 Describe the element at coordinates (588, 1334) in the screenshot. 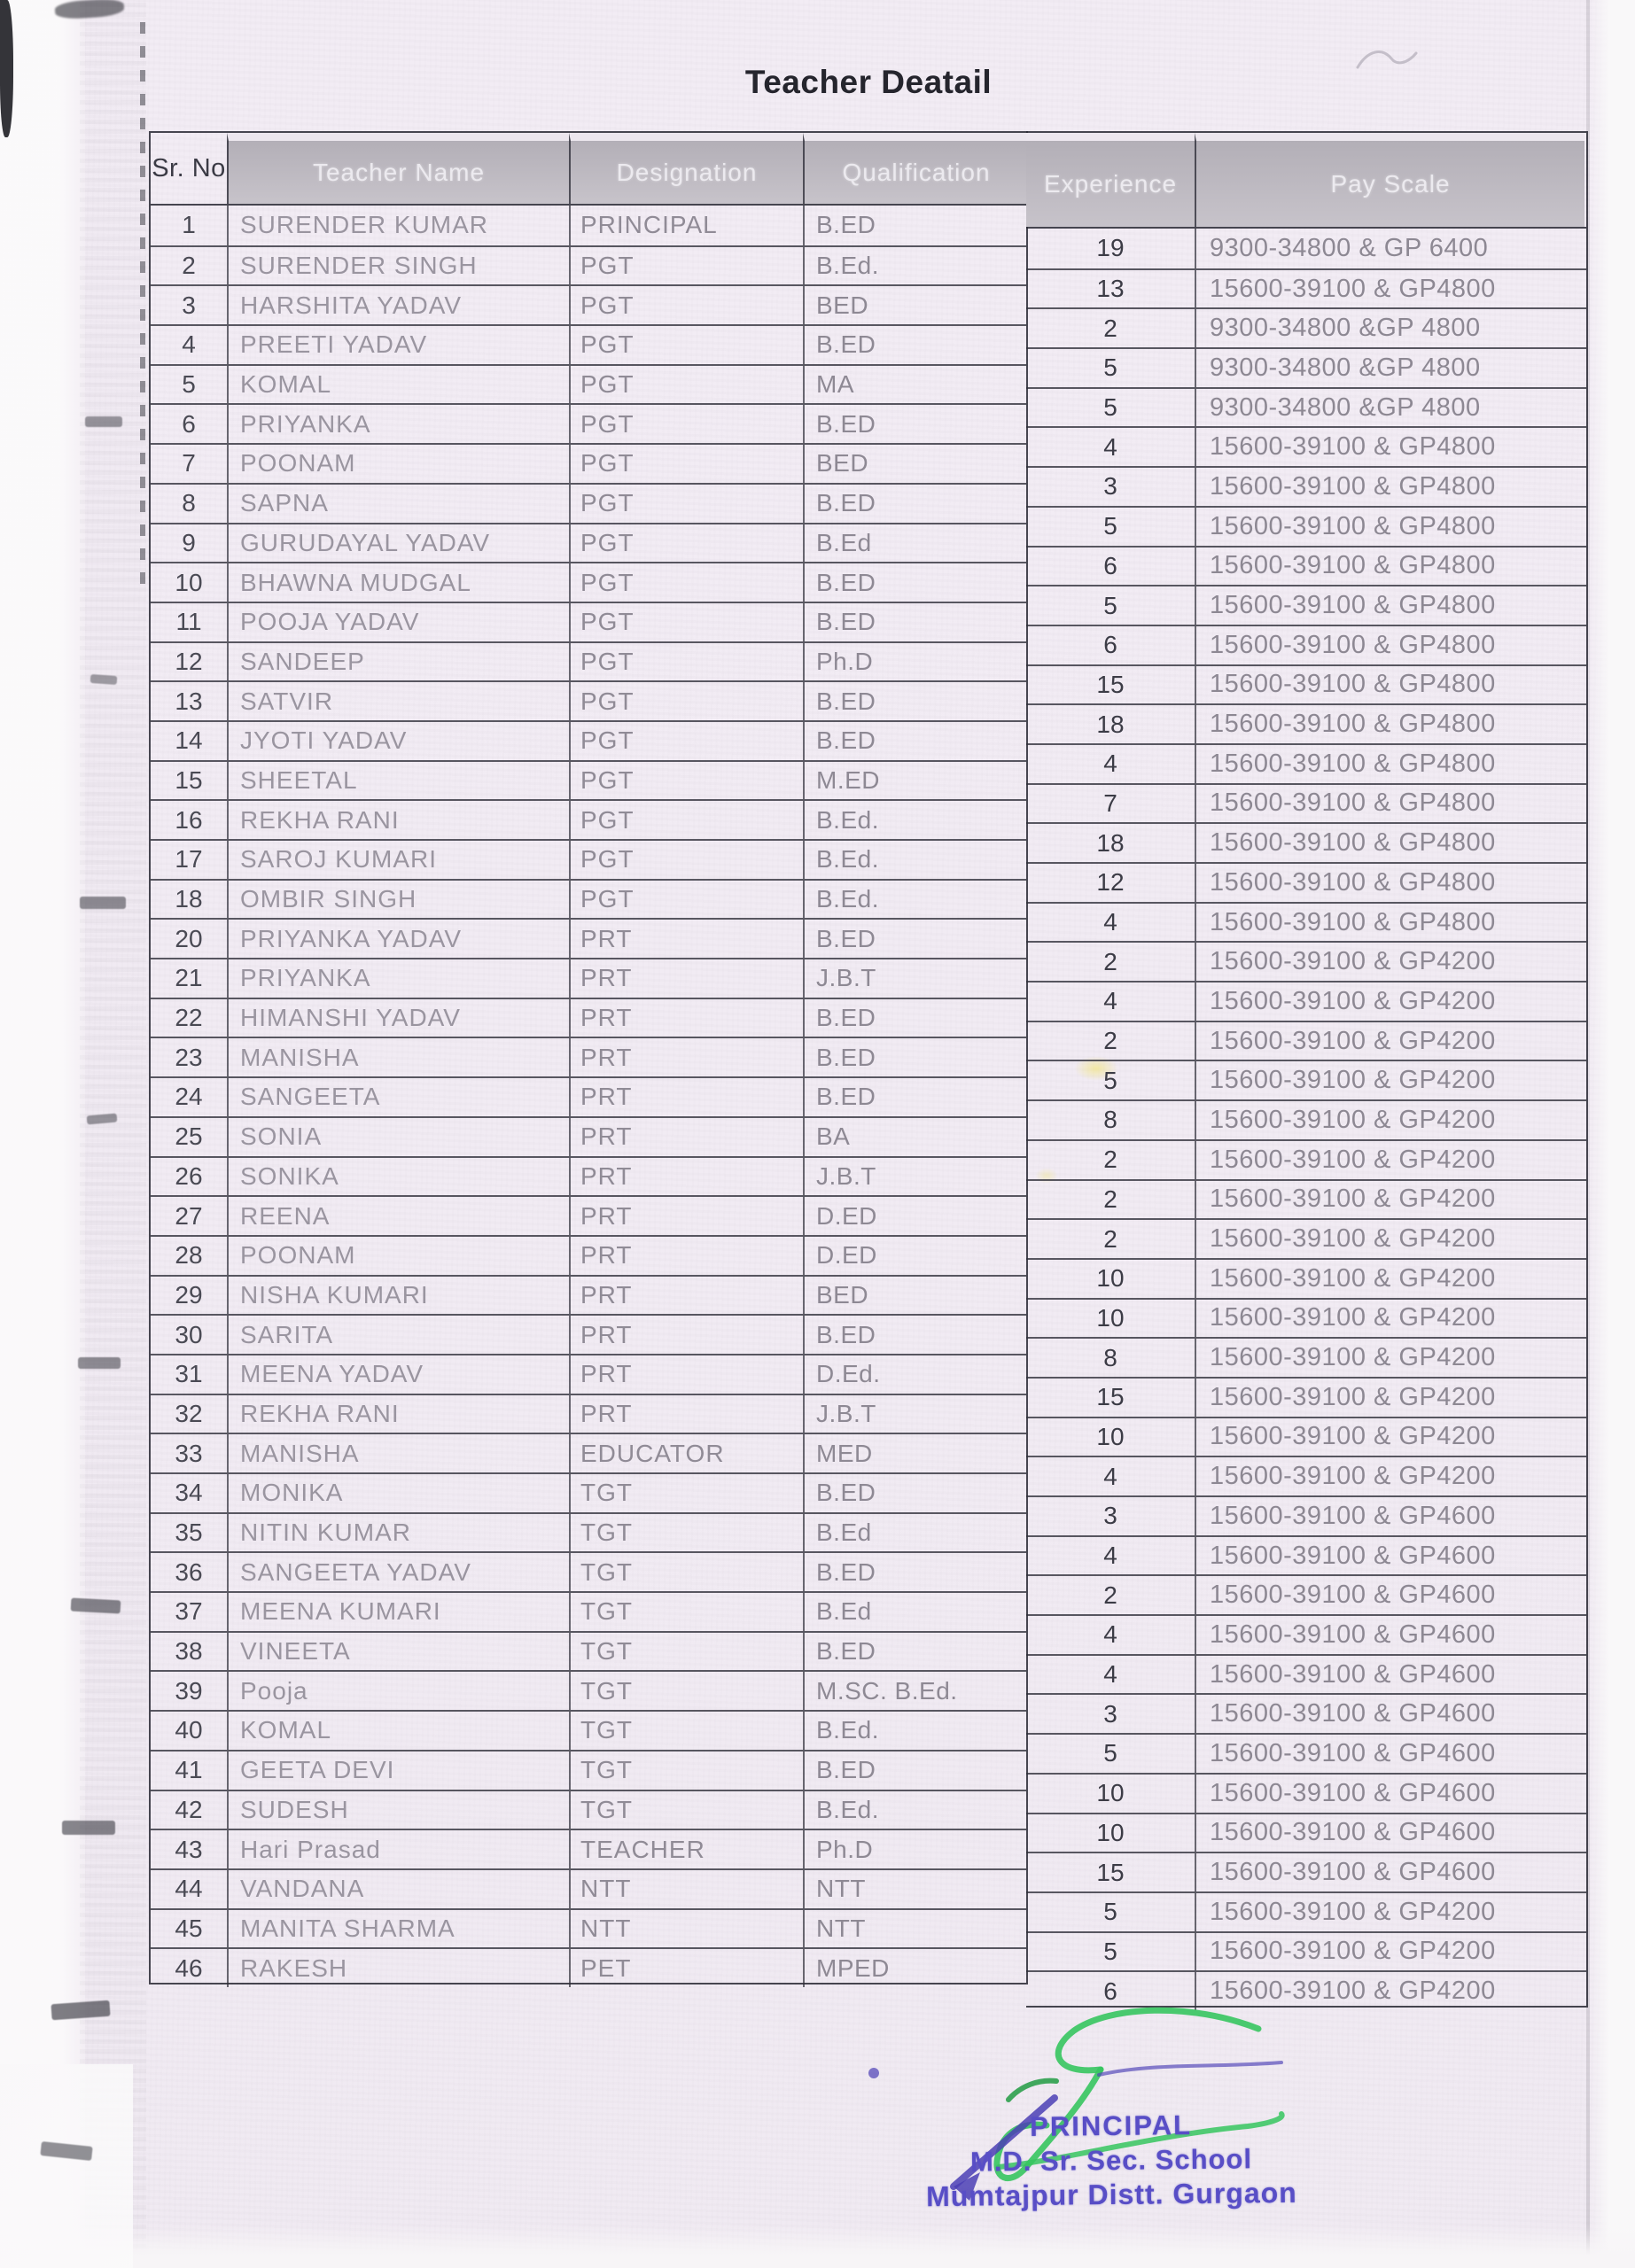

I see `table-row: 30 SARITA PRT B.ED` at that location.